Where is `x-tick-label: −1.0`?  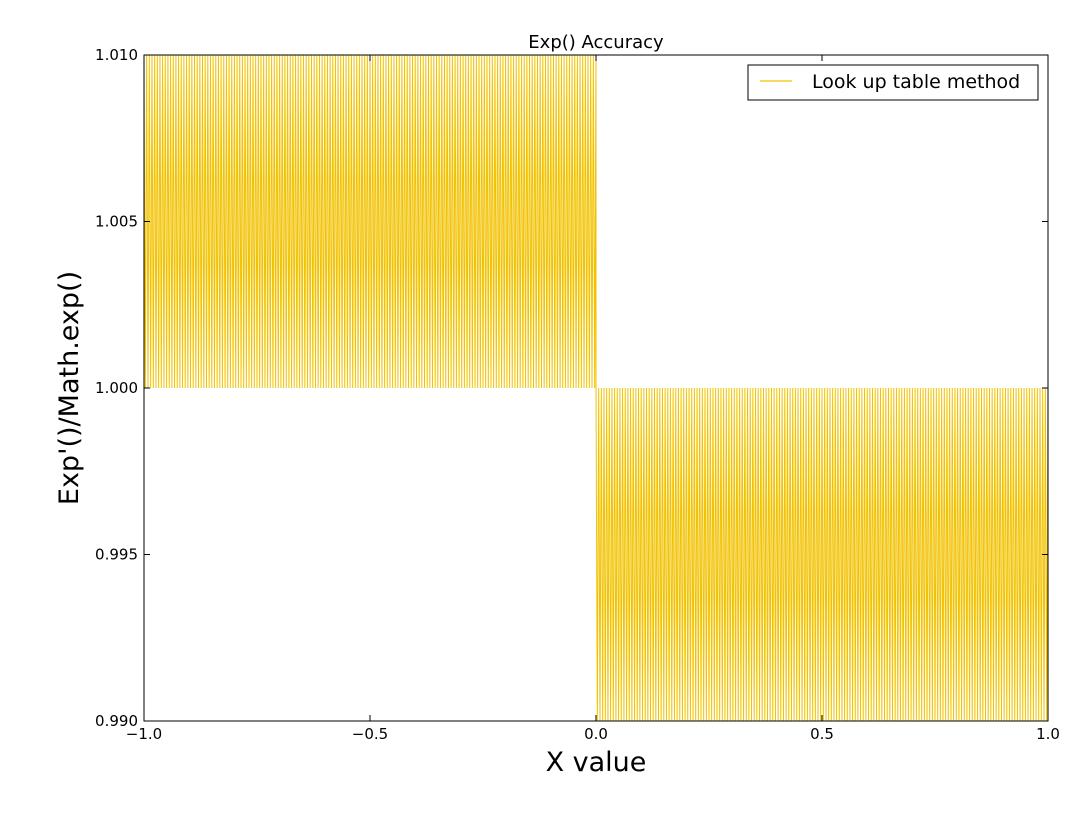 x-tick-label: −1.0 is located at coordinates (144, 734).